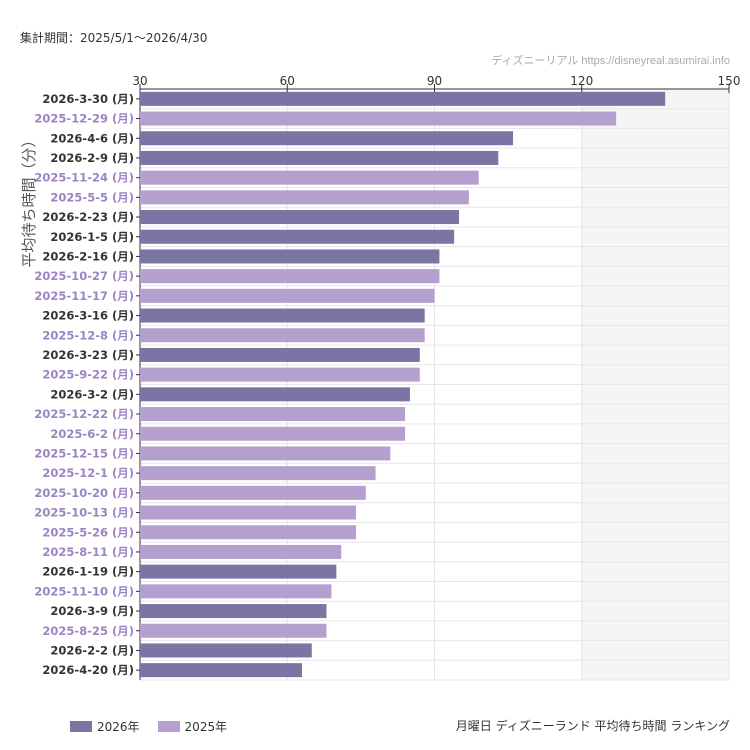  I want to click on y-tick-label: 2025-12-22 (月), so click(84, 414).